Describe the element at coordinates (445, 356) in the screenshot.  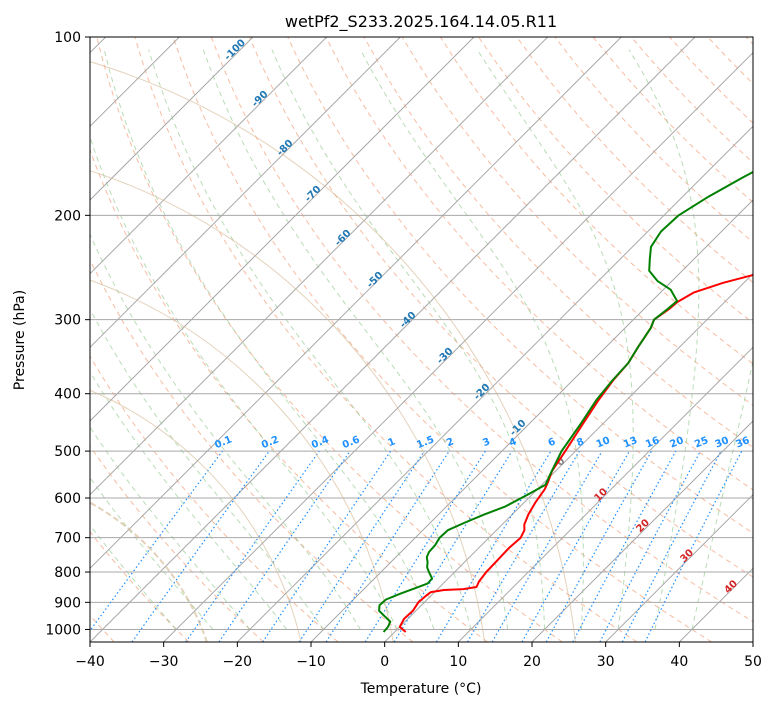
I see `dry-adiabat-label: -30` at that location.